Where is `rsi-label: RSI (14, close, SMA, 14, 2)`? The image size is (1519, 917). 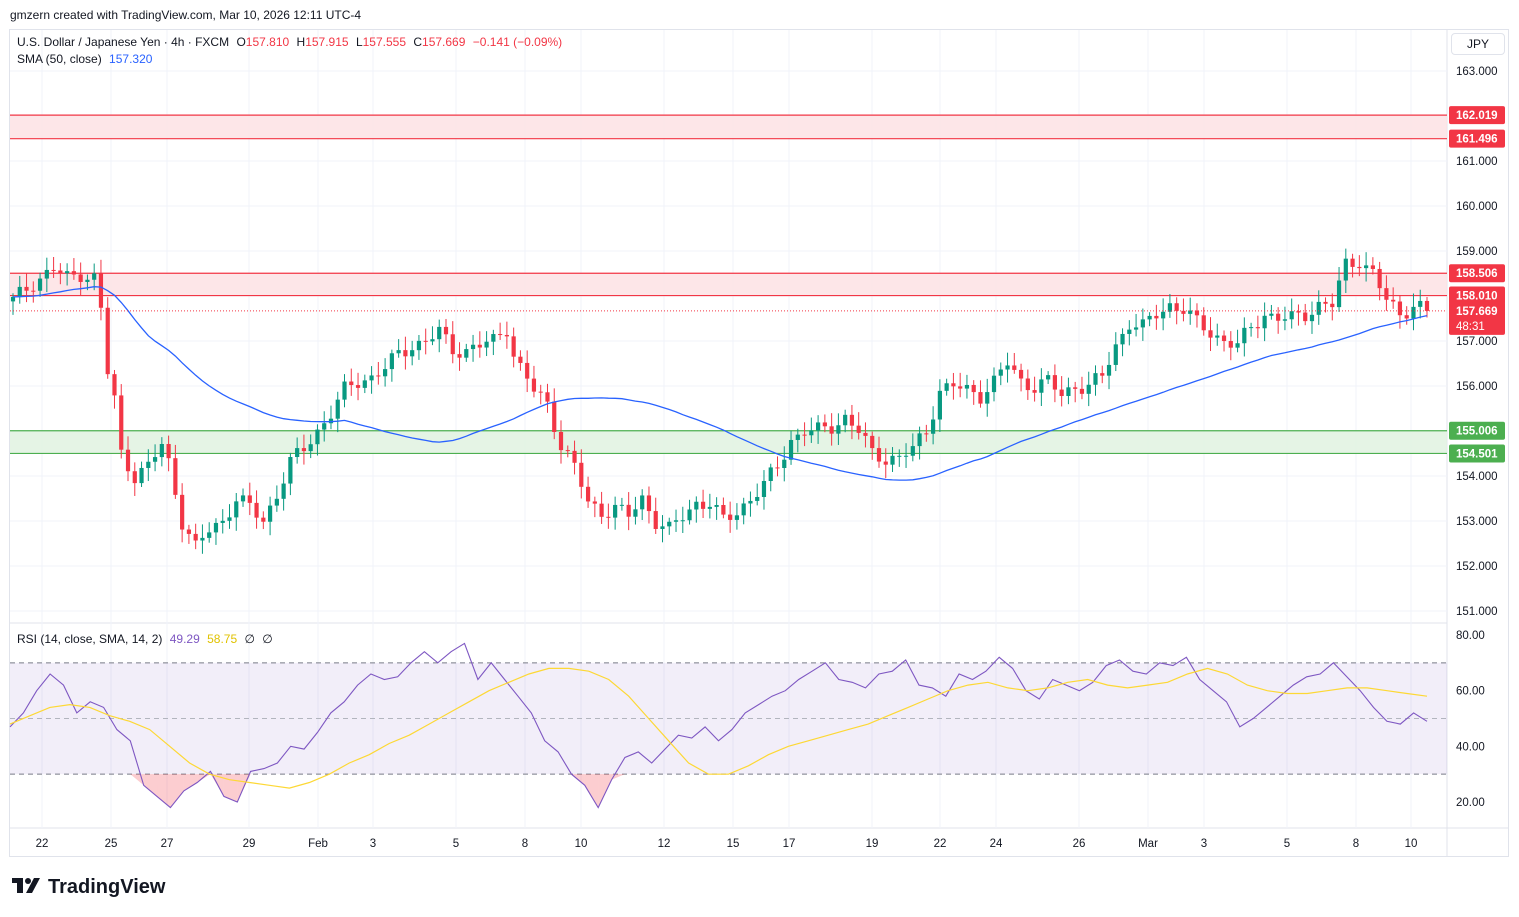
rsi-label: RSI (14, close, SMA, 14, 2) is located at coordinates (90, 639).